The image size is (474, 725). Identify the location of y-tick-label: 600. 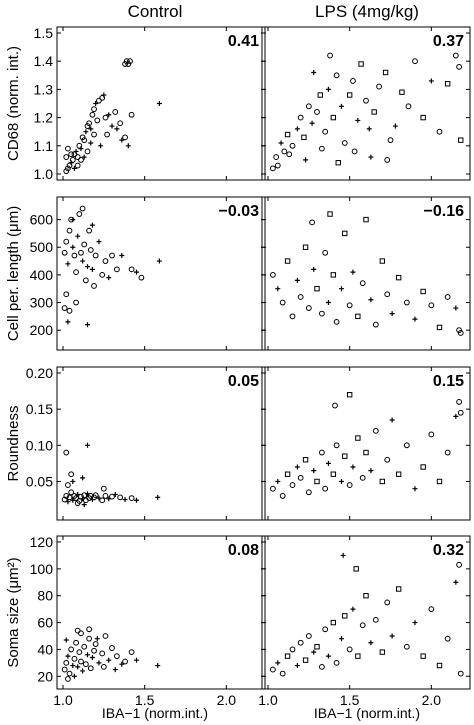
(42, 220).